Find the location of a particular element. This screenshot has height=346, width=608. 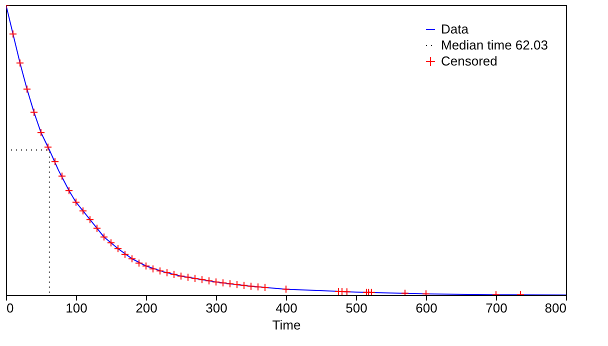

x-tick-label: 700 is located at coordinates (497, 308).